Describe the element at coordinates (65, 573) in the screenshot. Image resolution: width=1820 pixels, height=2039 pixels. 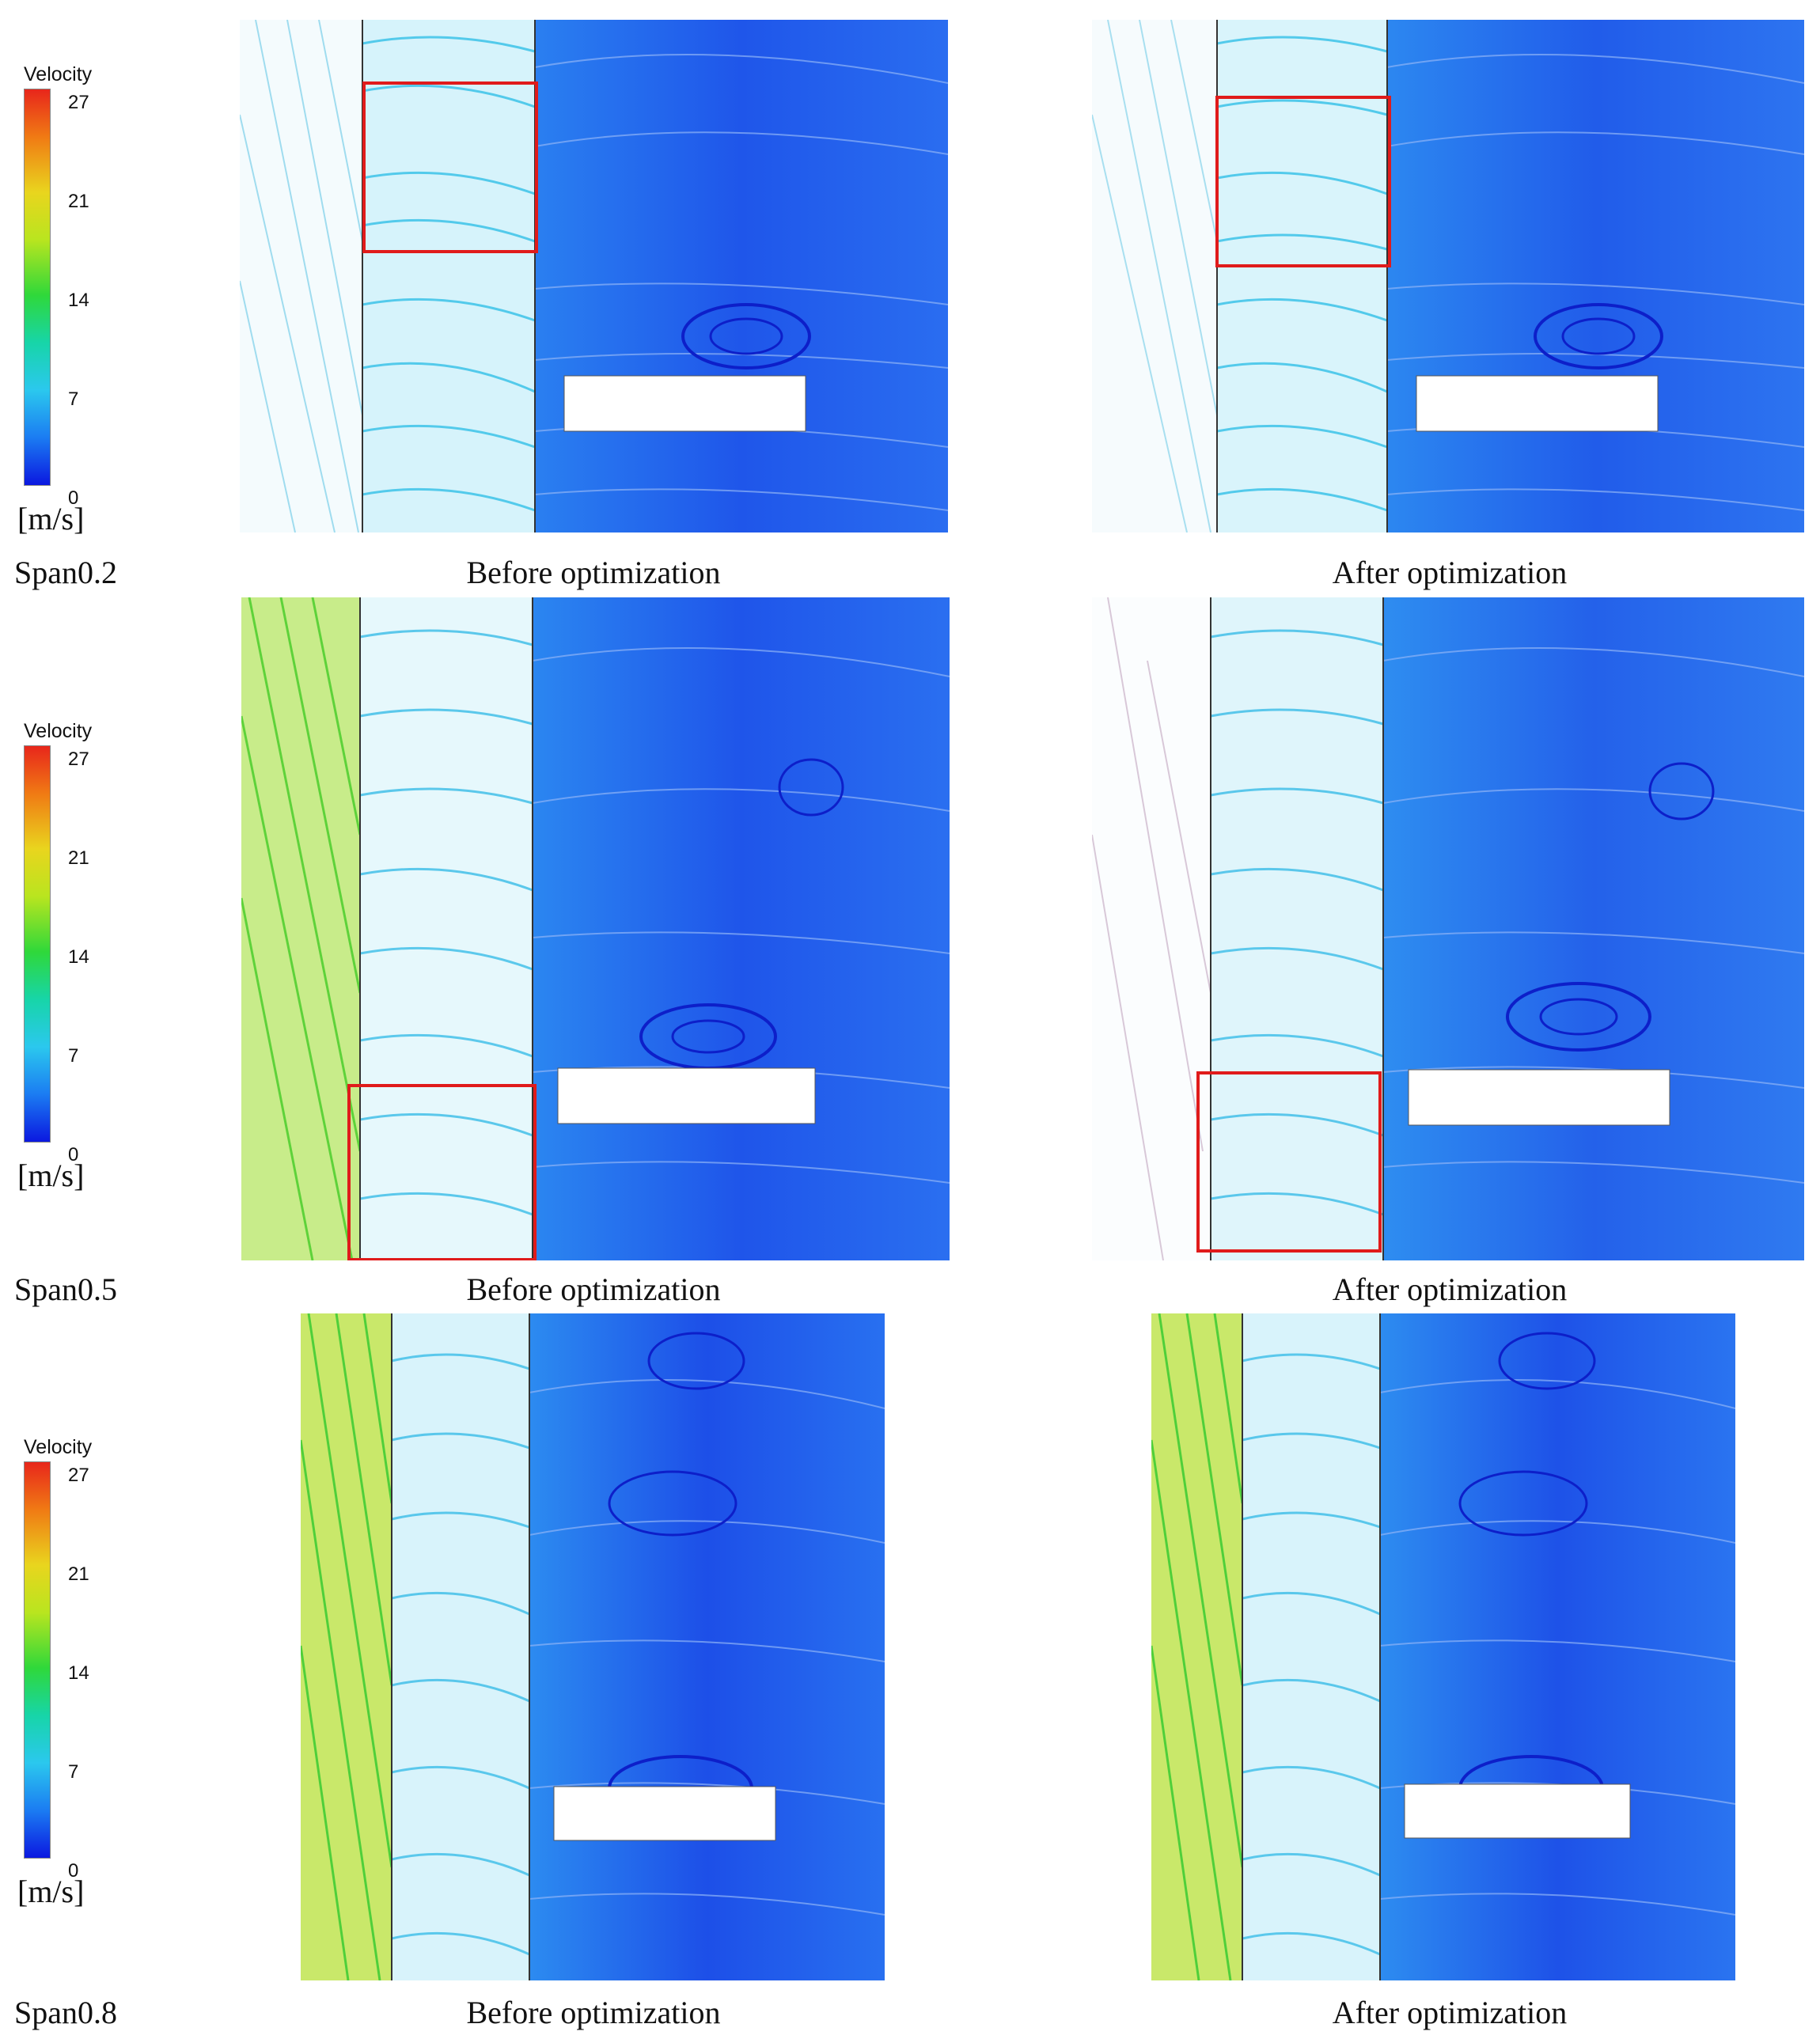
I see `span-label: Span0.2` at that location.